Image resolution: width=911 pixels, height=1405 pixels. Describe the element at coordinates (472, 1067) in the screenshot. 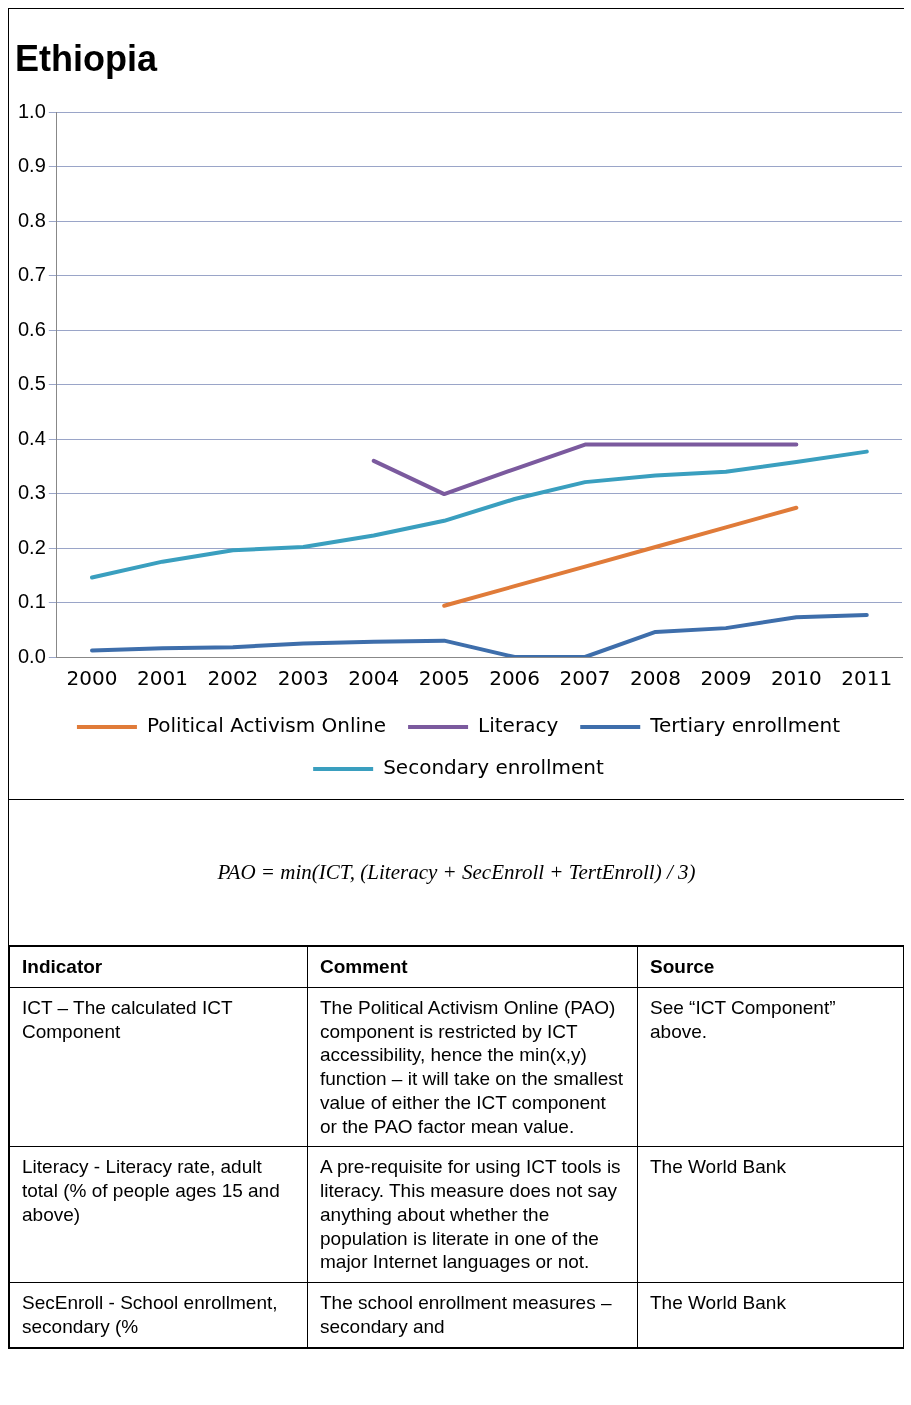

I see `text: The Political Activism Online (PAO) component is restricted by ICT accessibility, hence the min(x,y) function – it will take on the smallest value of either the ICT component or the PAO factor mean value.` at that location.